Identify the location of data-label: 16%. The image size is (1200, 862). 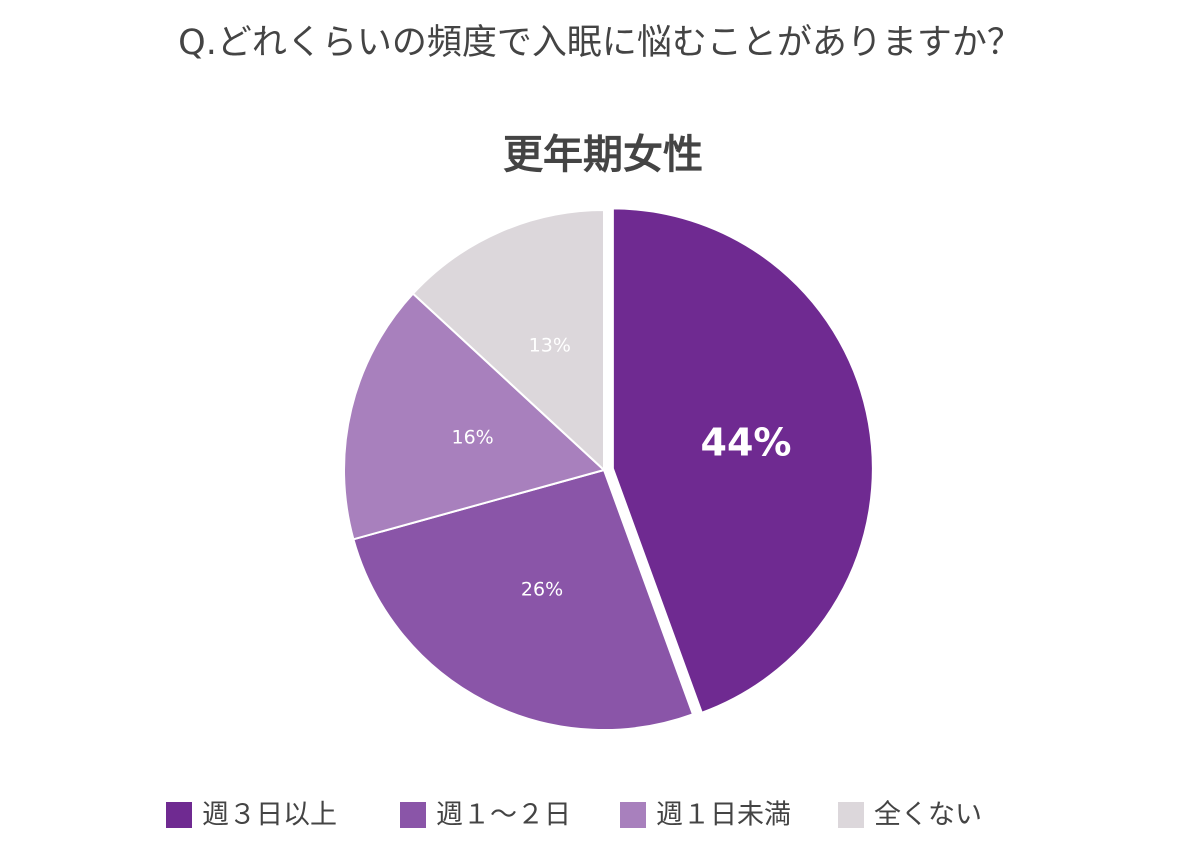
(472, 438).